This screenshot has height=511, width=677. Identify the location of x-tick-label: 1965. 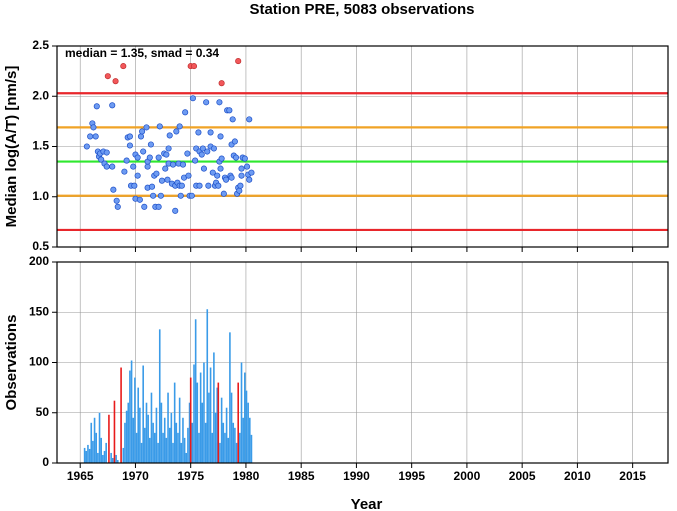
(80, 476).